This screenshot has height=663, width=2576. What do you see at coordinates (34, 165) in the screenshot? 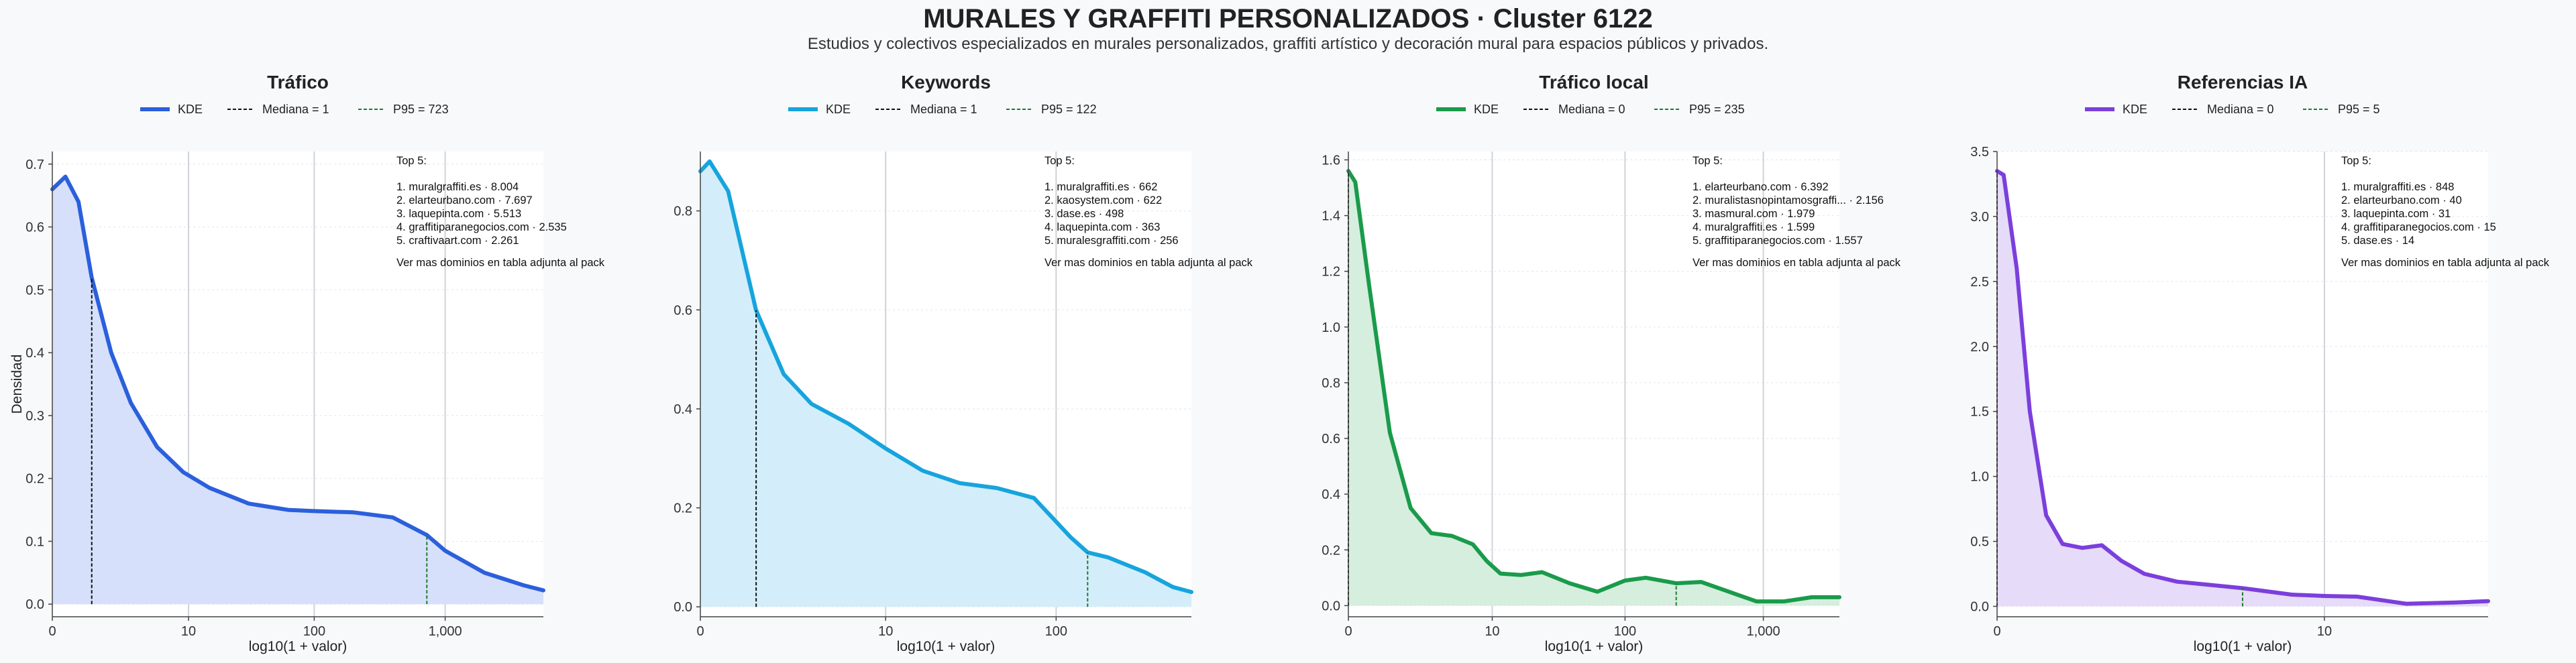
I see `y-tick-label: 0.7` at bounding box center [34, 165].